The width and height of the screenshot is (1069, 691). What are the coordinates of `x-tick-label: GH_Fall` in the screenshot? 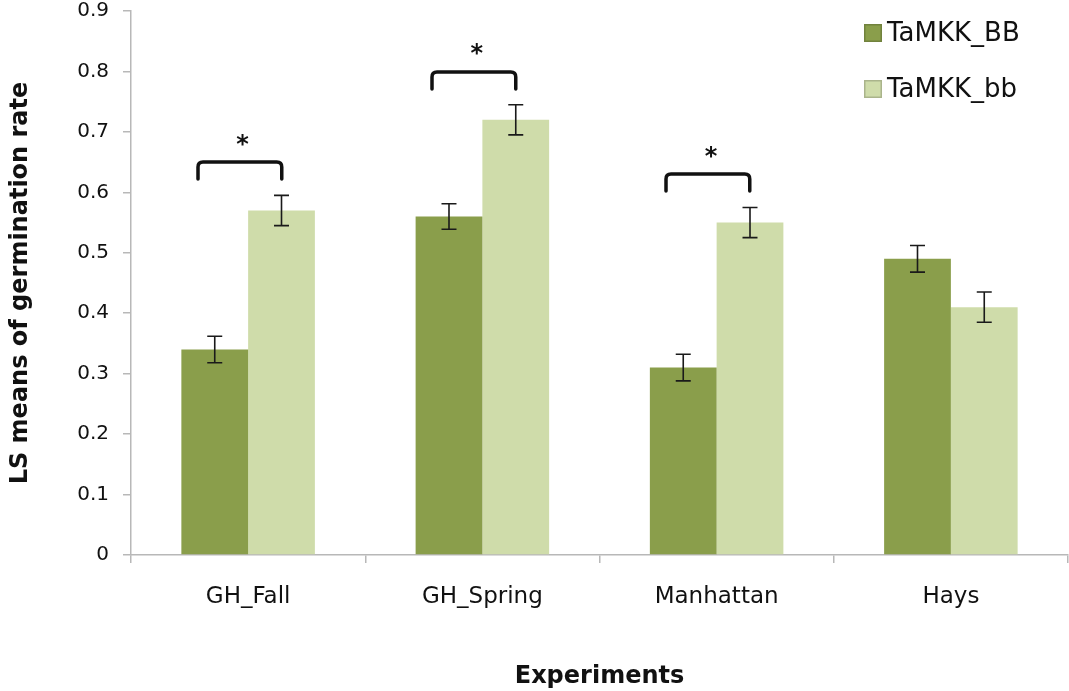 It's located at (248, 594).